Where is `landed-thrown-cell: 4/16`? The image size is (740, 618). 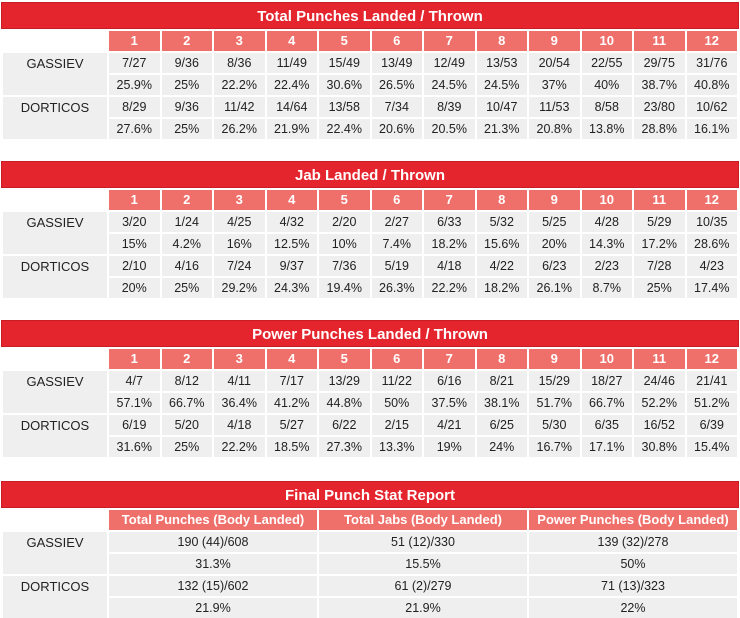
landed-thrown-cell: 4/16 is located at coordinates (186, 266).